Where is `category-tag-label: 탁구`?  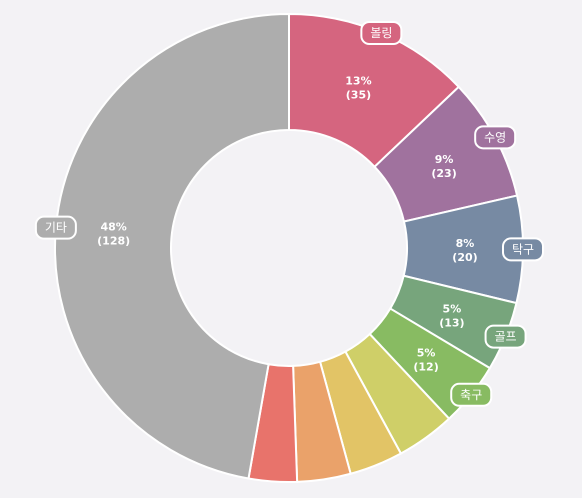 category-tag-label: 탁구 is located at coordinates (523, 249).